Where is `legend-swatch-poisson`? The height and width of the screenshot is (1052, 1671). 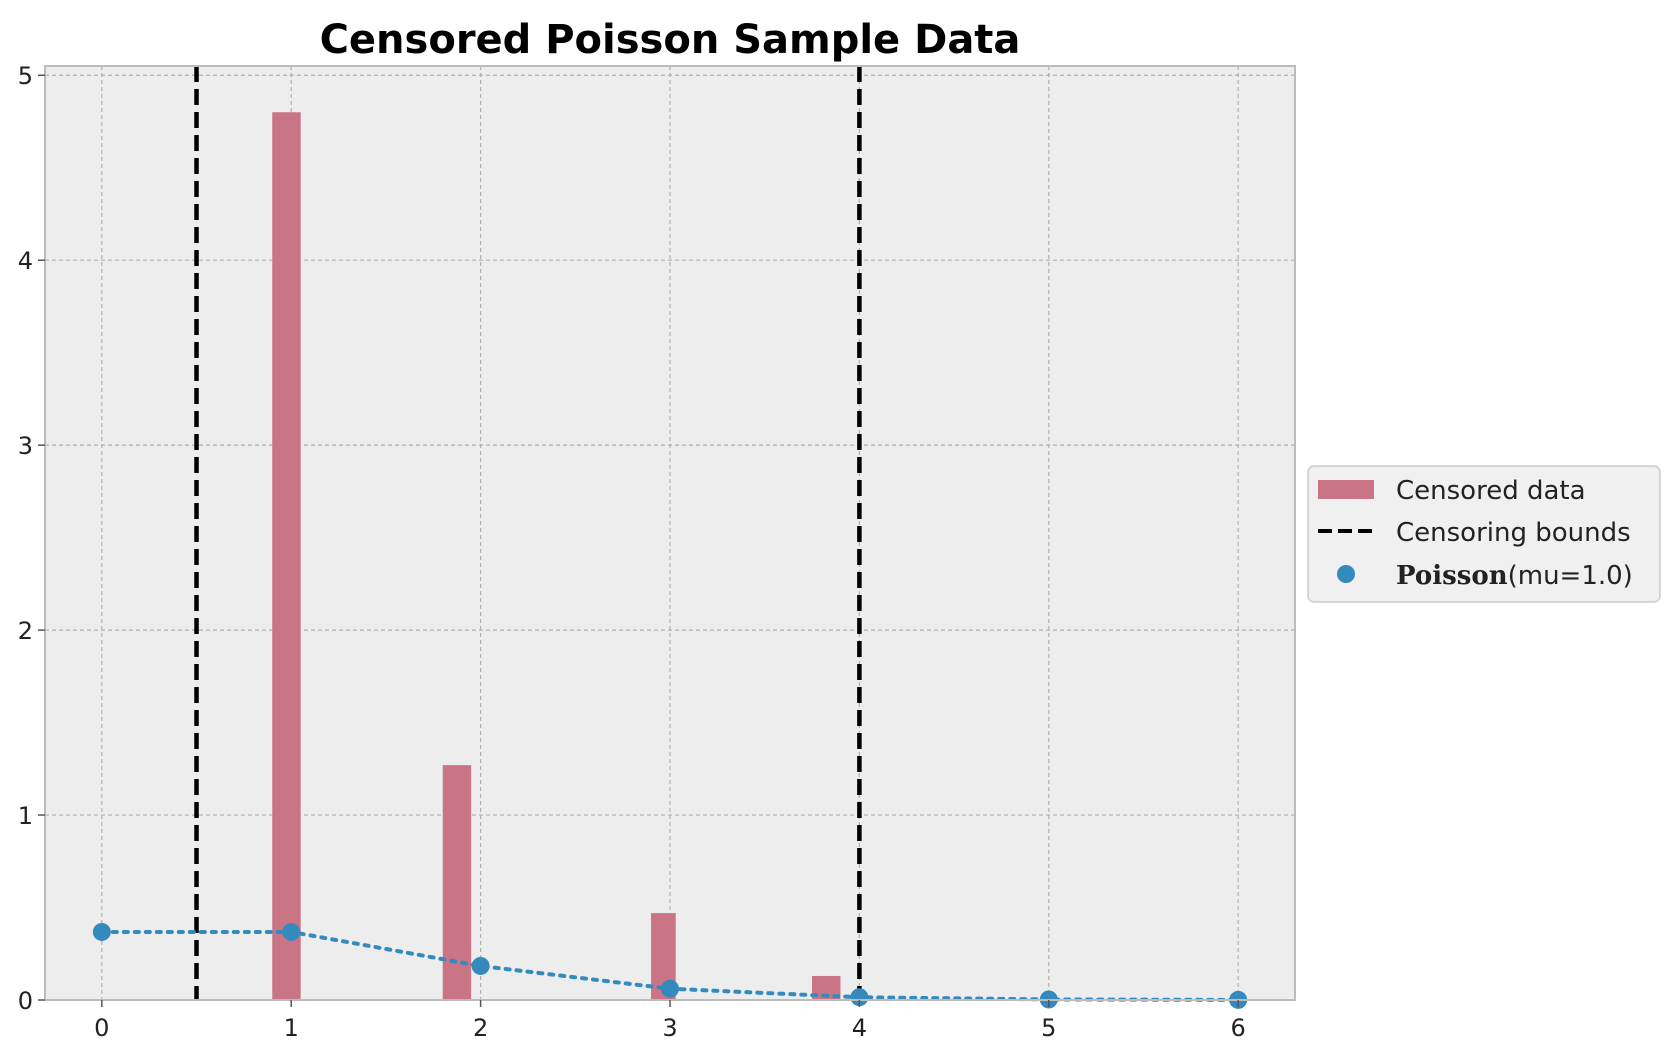
legend-swatch-poisson is located at coordinates (1346, 574).